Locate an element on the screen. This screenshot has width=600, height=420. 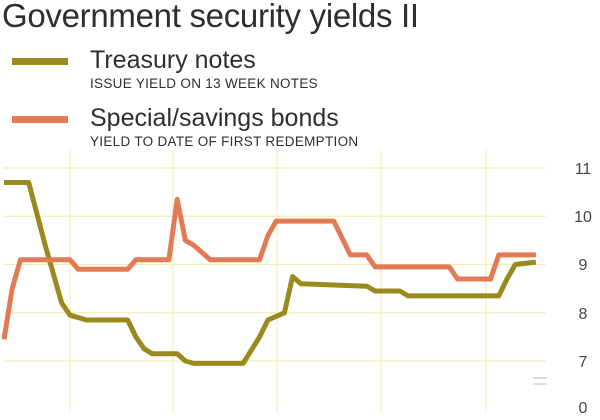
y-tick-label: 7 is located at coordinates (583, 362).